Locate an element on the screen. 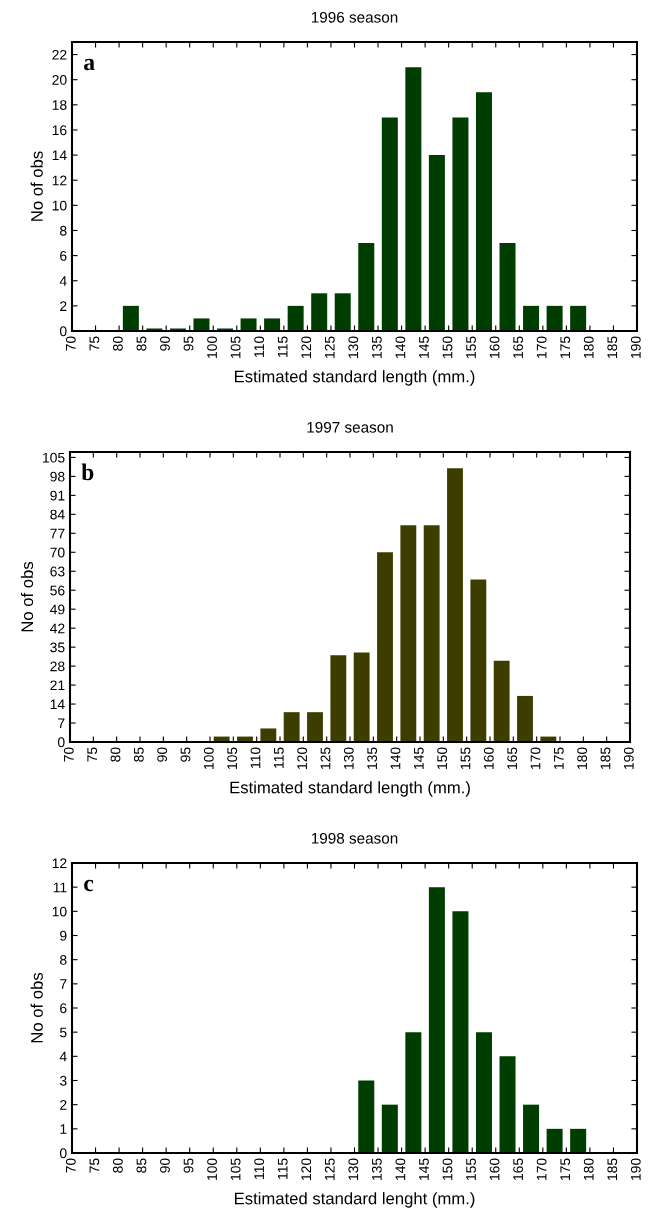 The height and width of the screenshot is (1212, 652). y-tick-label: 18 is located at coordinates (59, 105).